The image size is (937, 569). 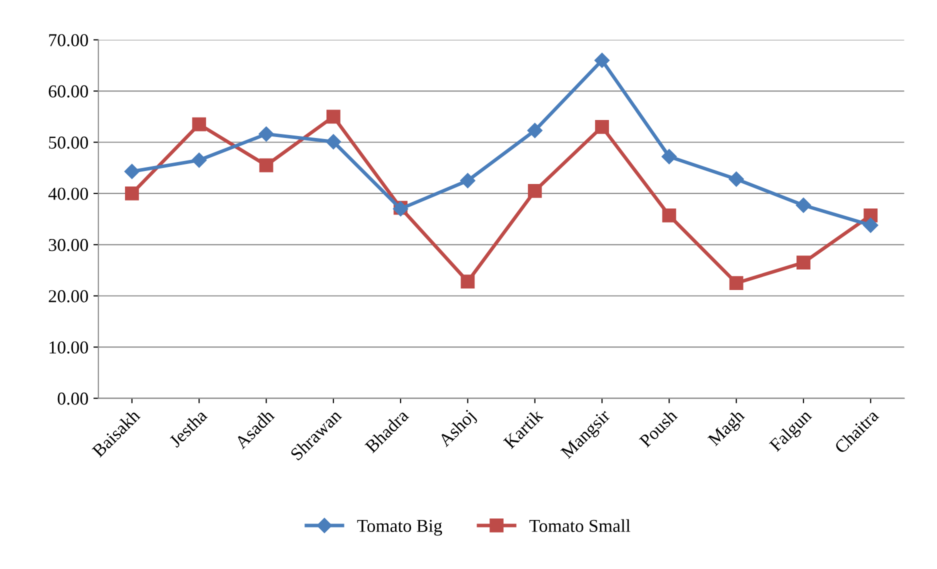 What do you see at coordinates (68, 296) in the screenshot?
I see `y-tick-label: 20.00` at bounding box center [68, 296].